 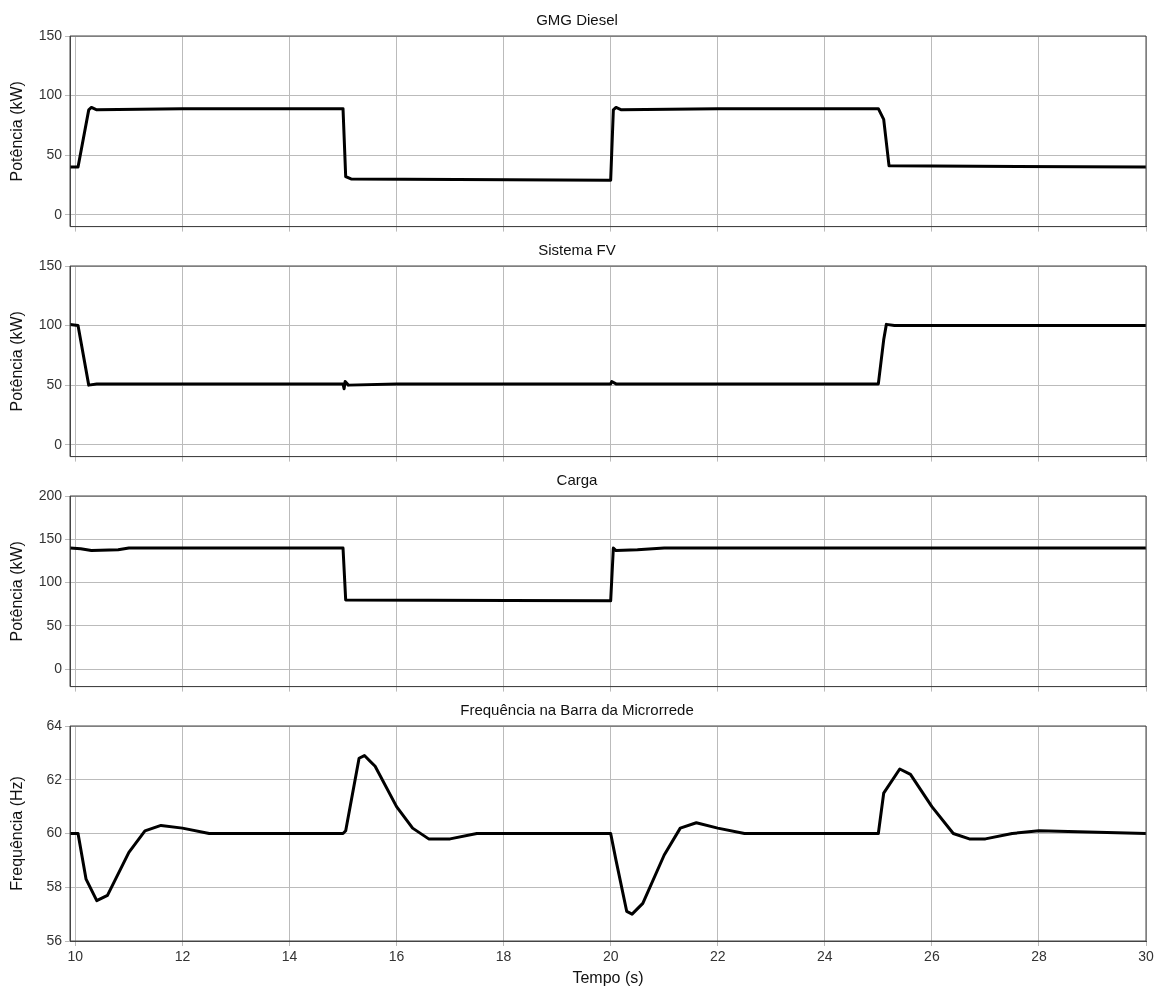 What do you see at coordinates (54, 832) in the screenshot?
I see `y-tick-label: 60` at bounding box center [54, 832].